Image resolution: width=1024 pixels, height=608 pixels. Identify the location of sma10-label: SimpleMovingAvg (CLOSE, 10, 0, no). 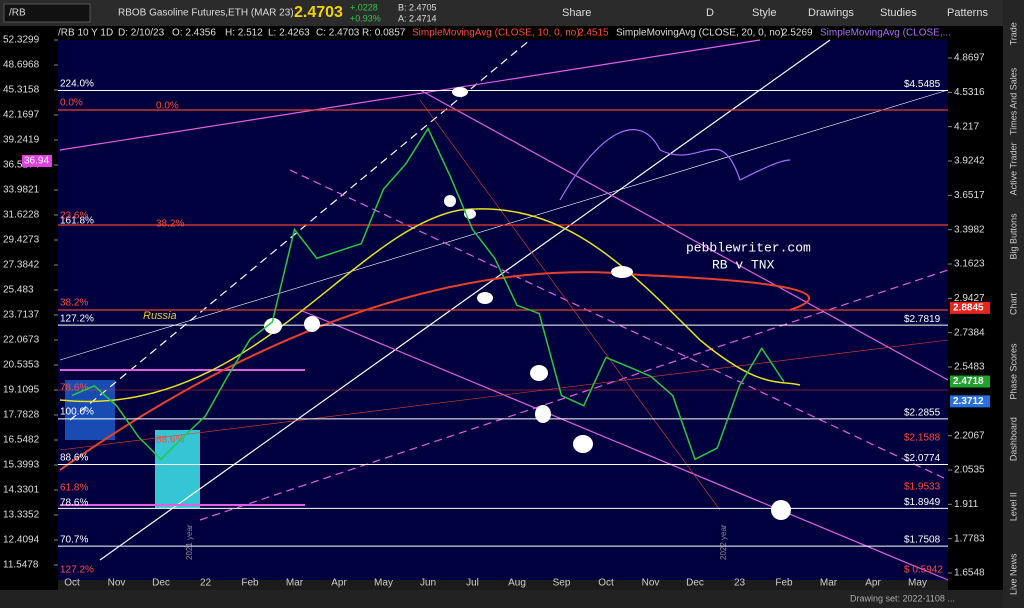
(496, 33).